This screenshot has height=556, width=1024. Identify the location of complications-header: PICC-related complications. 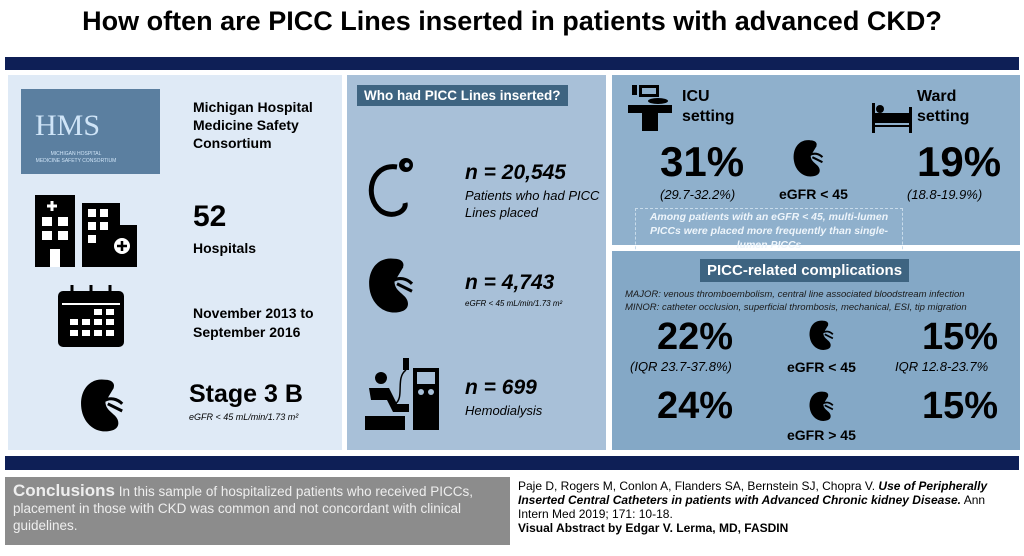
(805, 270).